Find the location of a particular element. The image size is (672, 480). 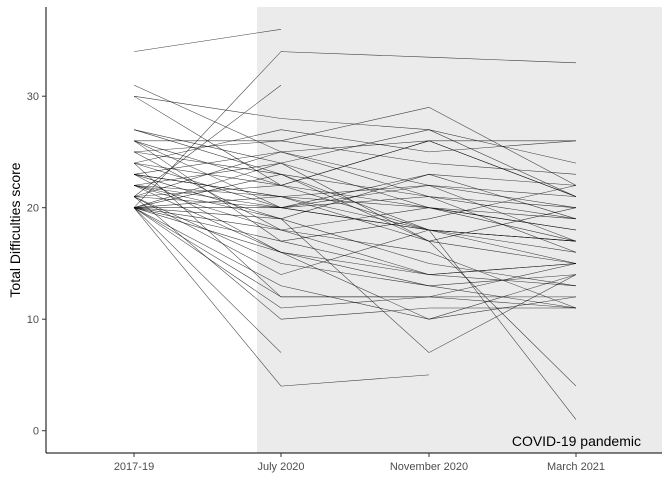

y-tick-label: 20 is located at coordinates (33, 209).